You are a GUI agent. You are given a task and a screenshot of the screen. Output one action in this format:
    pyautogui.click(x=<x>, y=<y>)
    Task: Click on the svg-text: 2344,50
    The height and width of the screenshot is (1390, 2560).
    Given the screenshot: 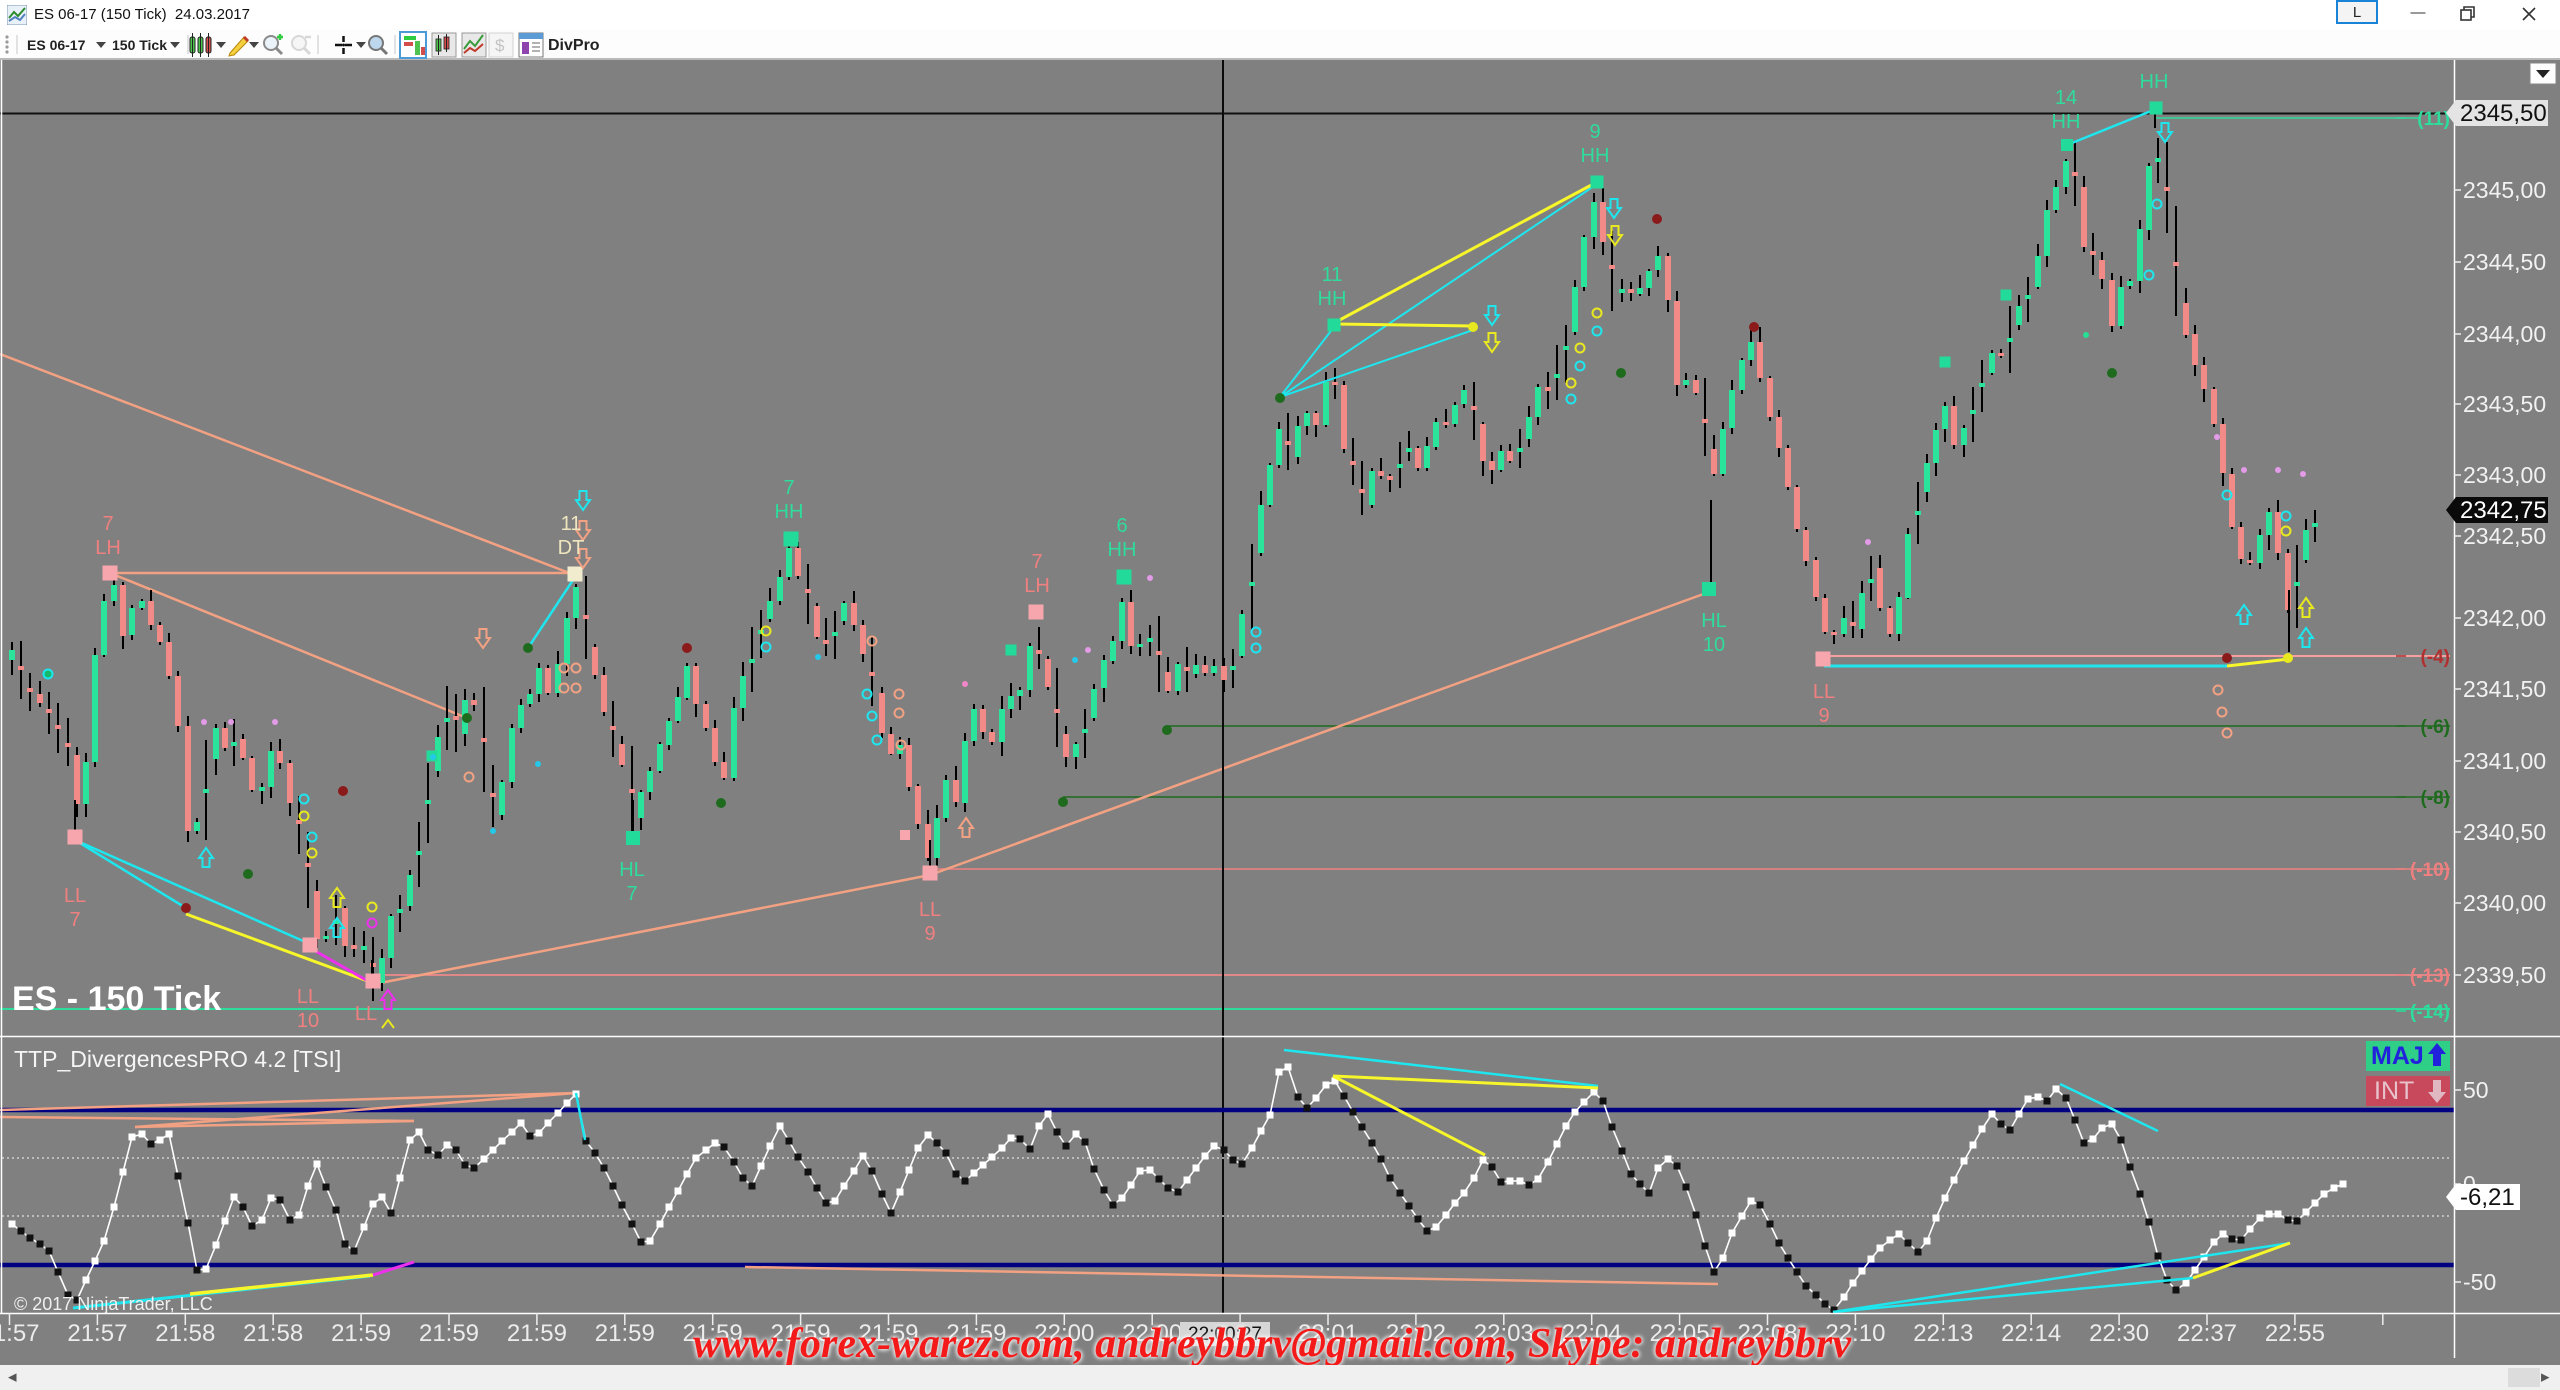 What is the action you would take?
    pyautogui.click(x=2504, y=262)
    